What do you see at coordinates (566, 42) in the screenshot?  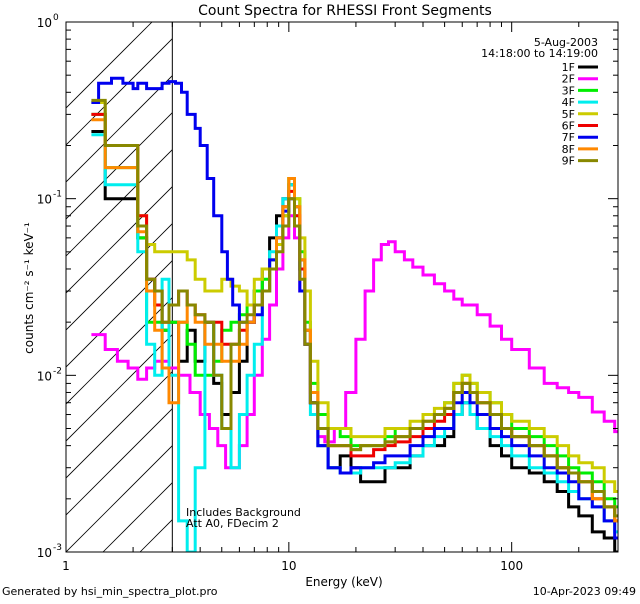 I see `legend-date: 5-Aug-2003` at bounding box center [566, 42].